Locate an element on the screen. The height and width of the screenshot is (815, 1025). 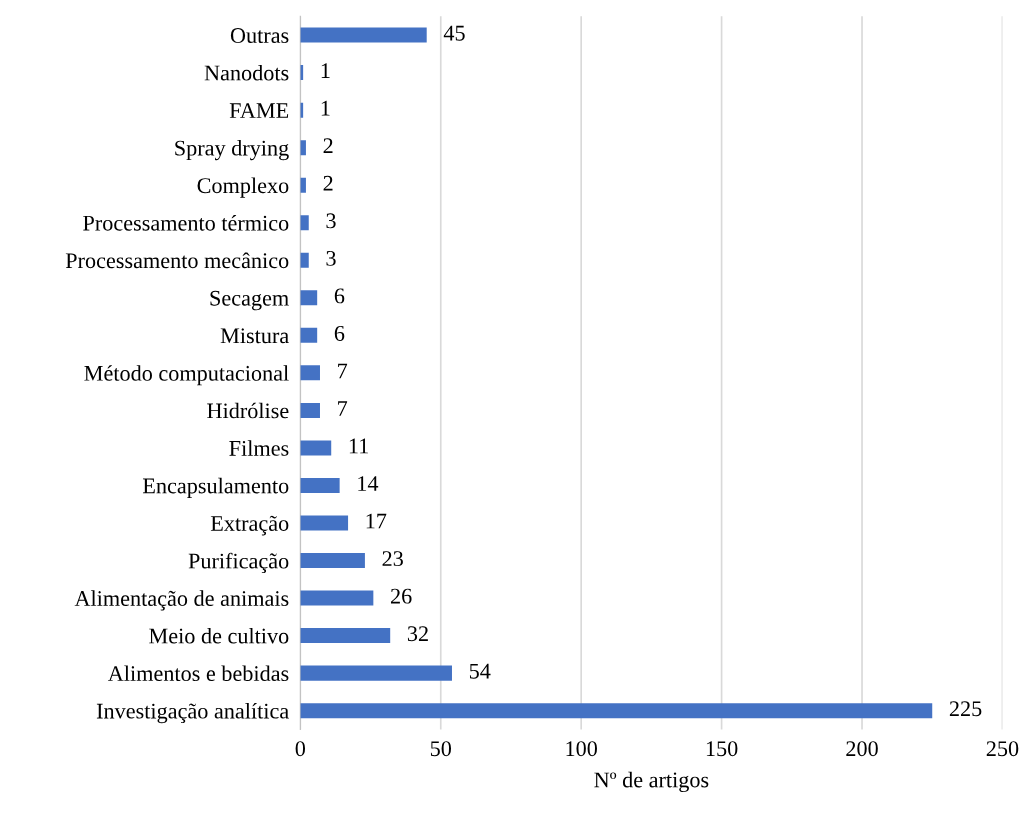
x-tick-label: 50 is located at coordinates (441, 749).